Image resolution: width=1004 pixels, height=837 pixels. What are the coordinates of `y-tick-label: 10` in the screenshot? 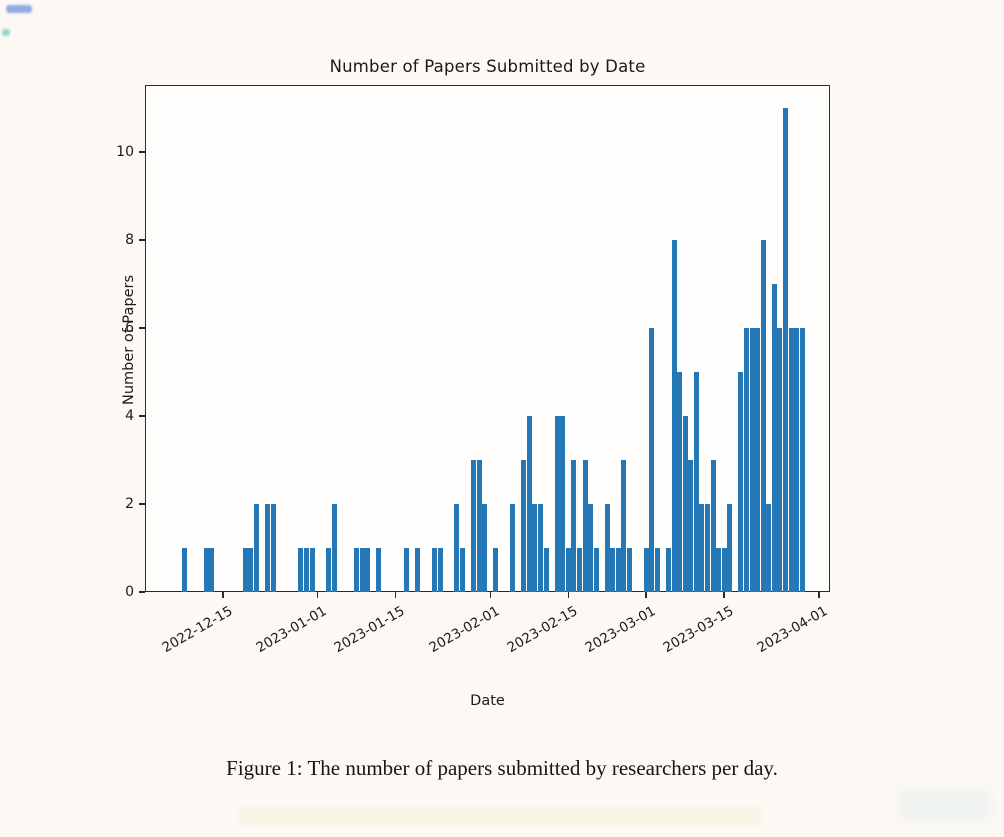 It's located at (125, 152).